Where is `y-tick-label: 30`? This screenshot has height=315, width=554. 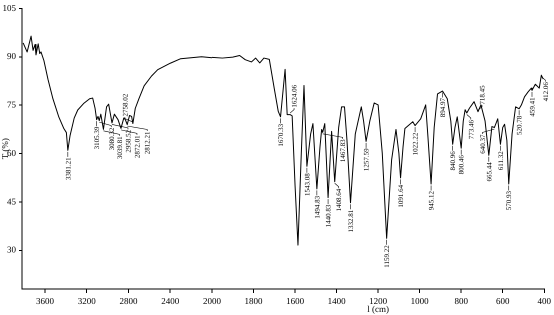
y-tick-label: 30 is located at coordinates (11, 249).